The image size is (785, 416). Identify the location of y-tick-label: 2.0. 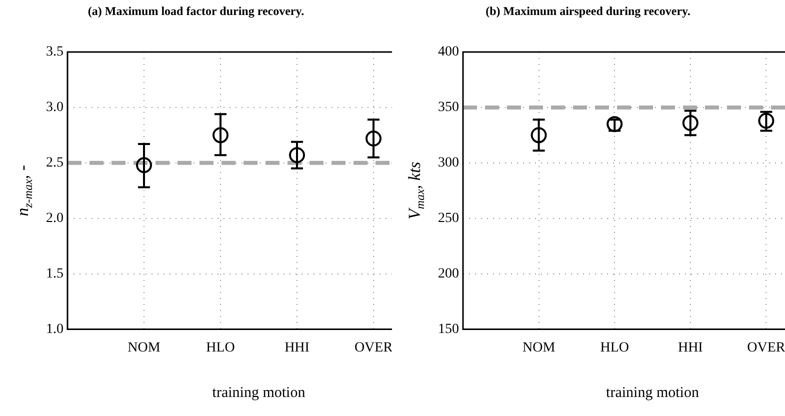
(55, 218).